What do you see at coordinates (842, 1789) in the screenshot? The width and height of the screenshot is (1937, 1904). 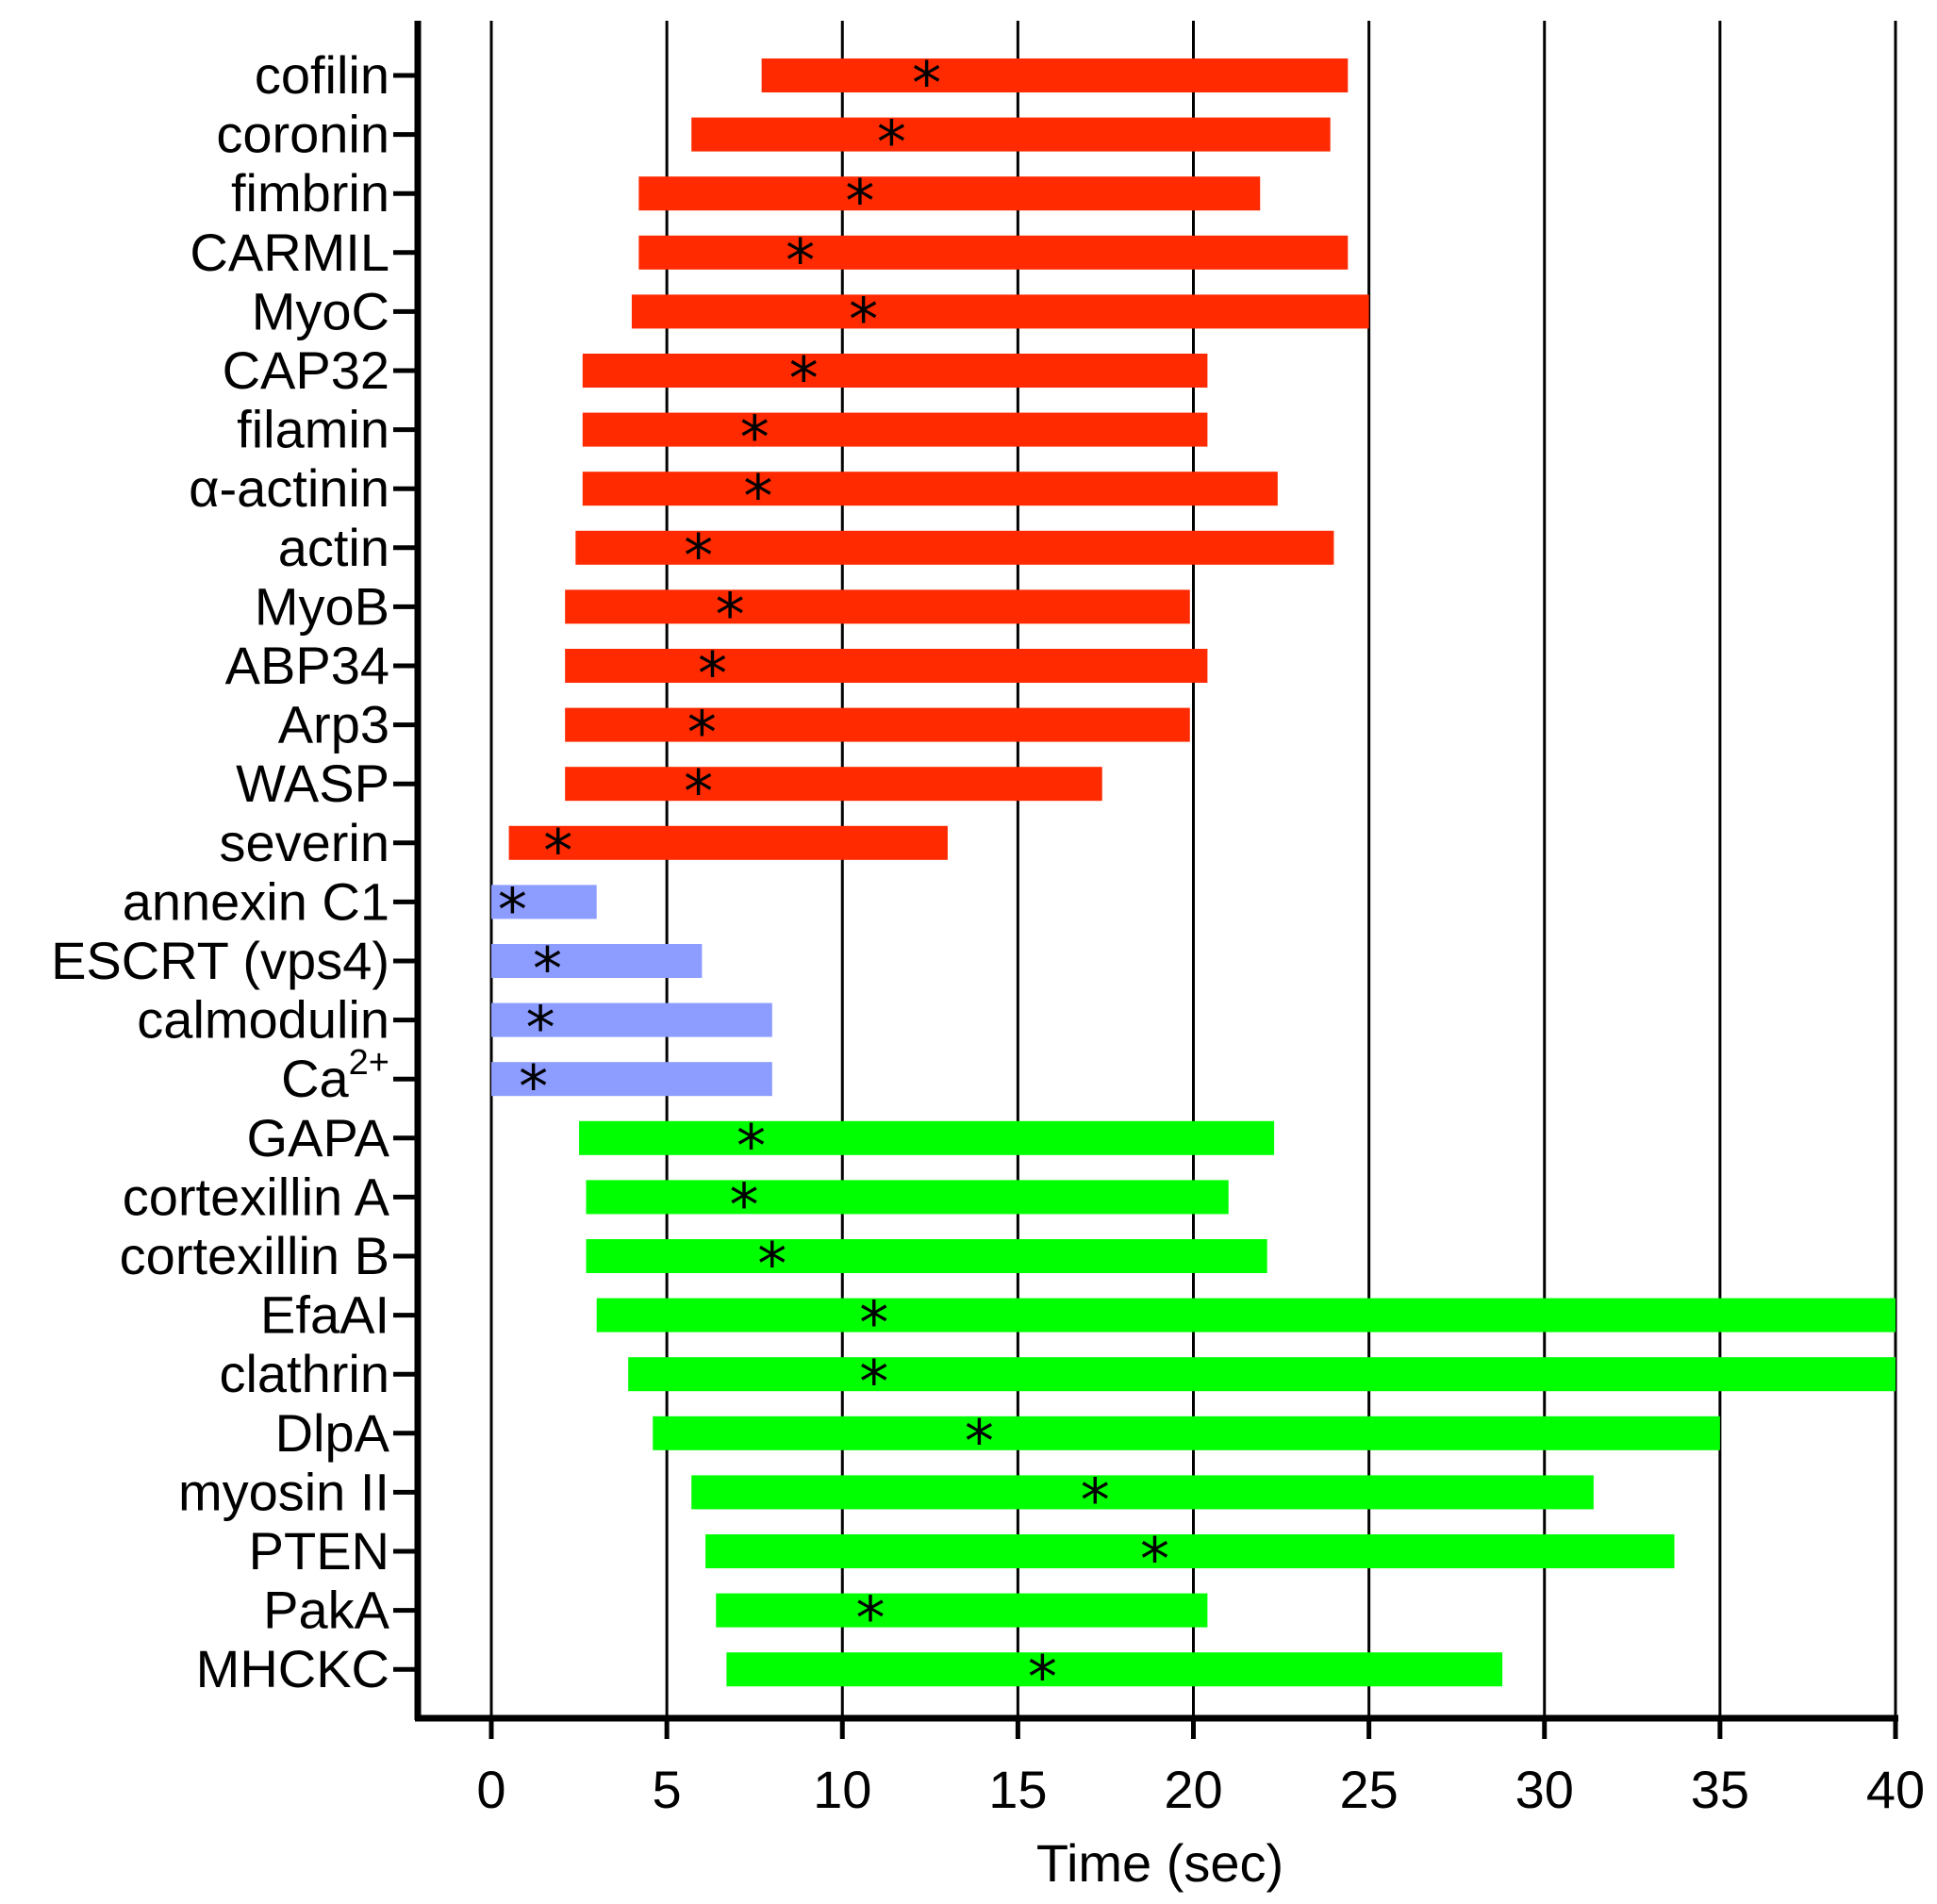 I see `x-tick-label-10: 10` at bounding box center [842, 1789].